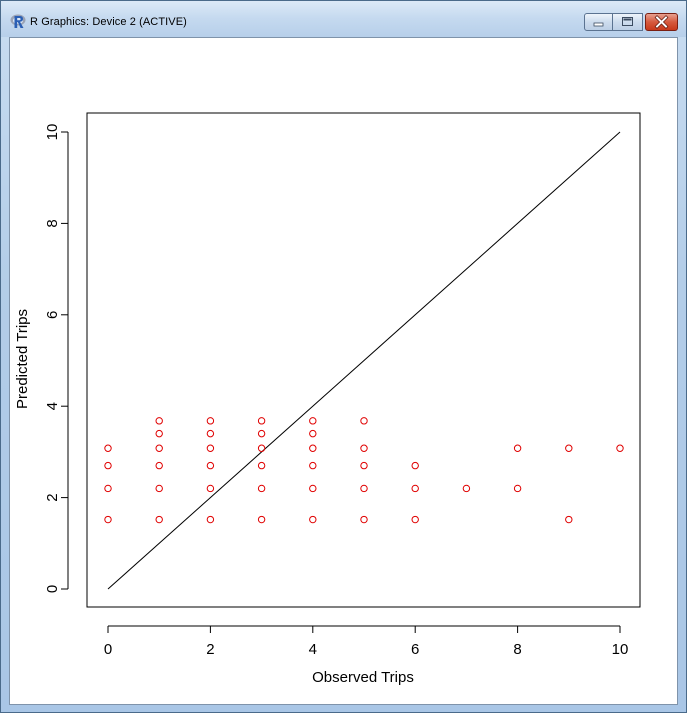 The image size is (687, 713). What do you see at coordinates (52, 497) in the screenshot?
I see `y-tick-label: 2` at bounding box center [52, 497].